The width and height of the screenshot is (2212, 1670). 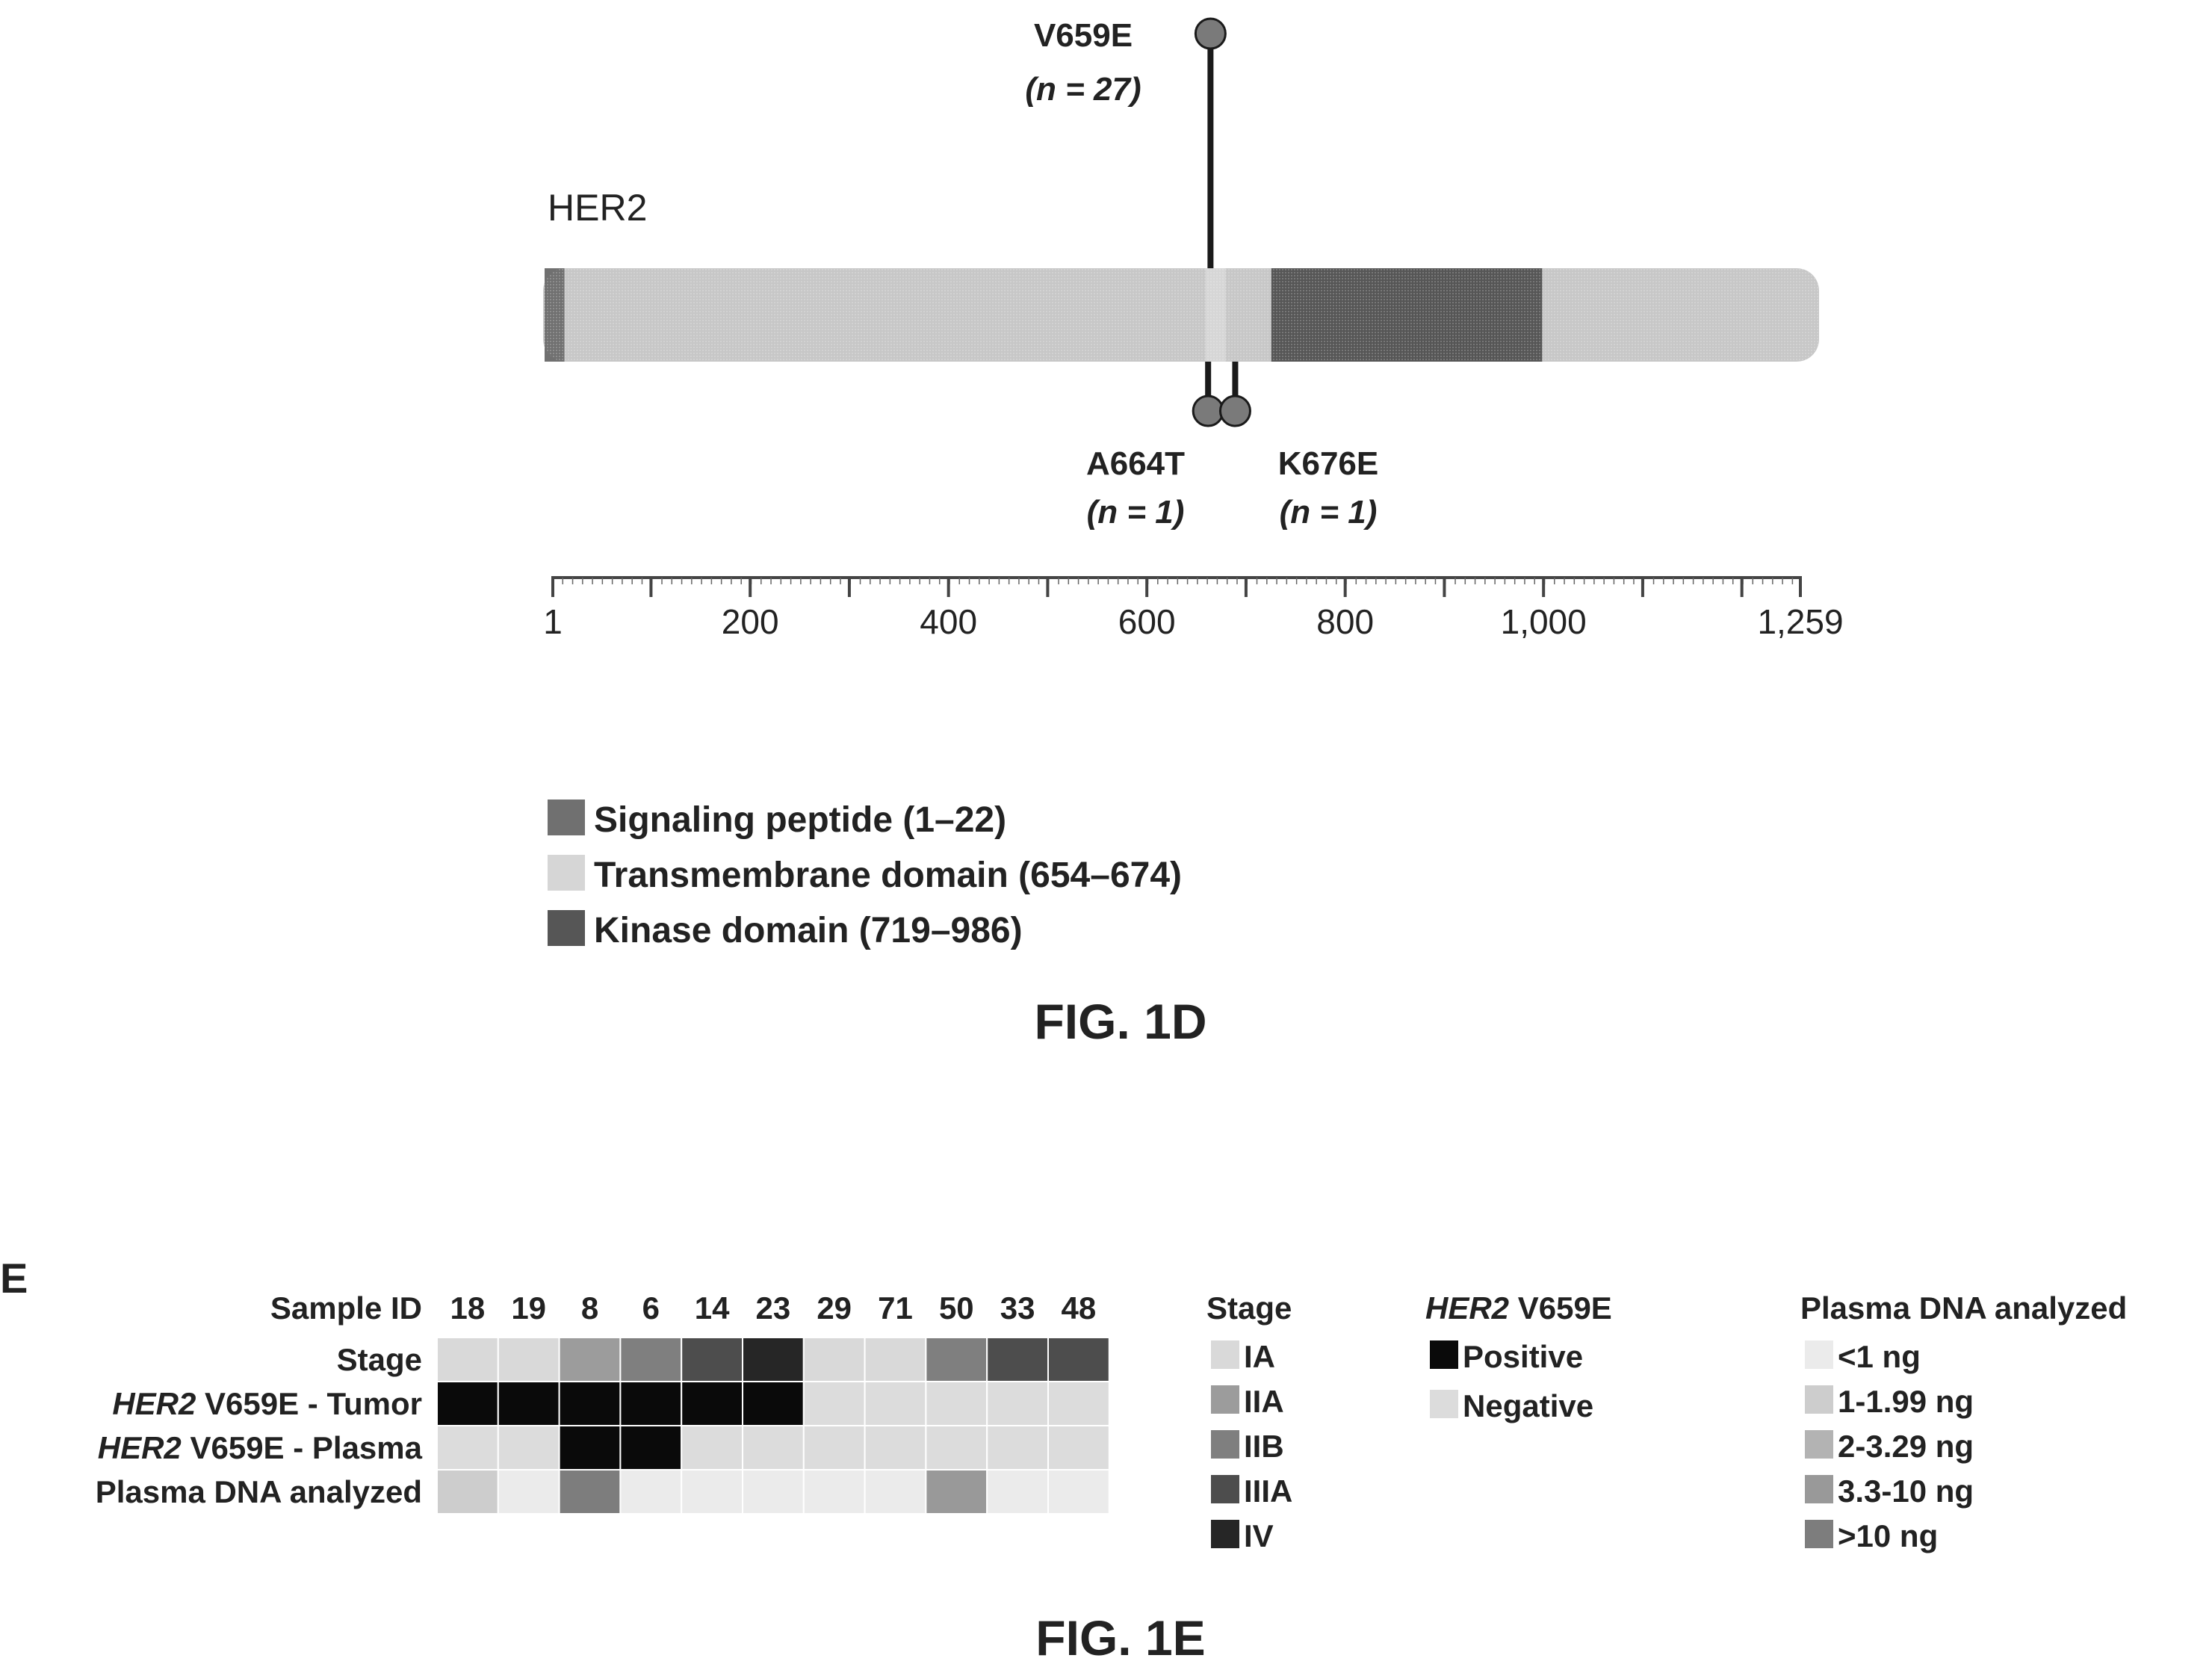 What do you see at coordinates (1268, 1491) in the screenshot?
I see `stage-legend-label-iiia: IIIA` at bounding box center [1268, 1491].